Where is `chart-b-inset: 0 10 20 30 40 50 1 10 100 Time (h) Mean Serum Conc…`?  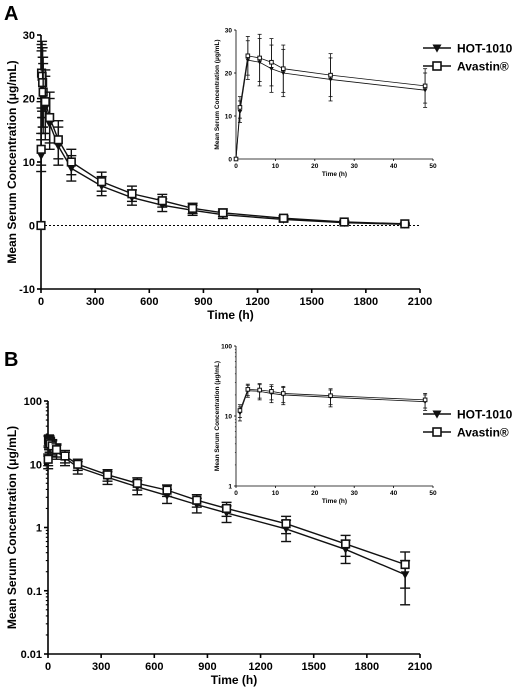 chart-b-inset: 0 10 20 30 40 50 1 10 100 Time (h) Mean Serum Conc… is located at coordinates (325, 424).